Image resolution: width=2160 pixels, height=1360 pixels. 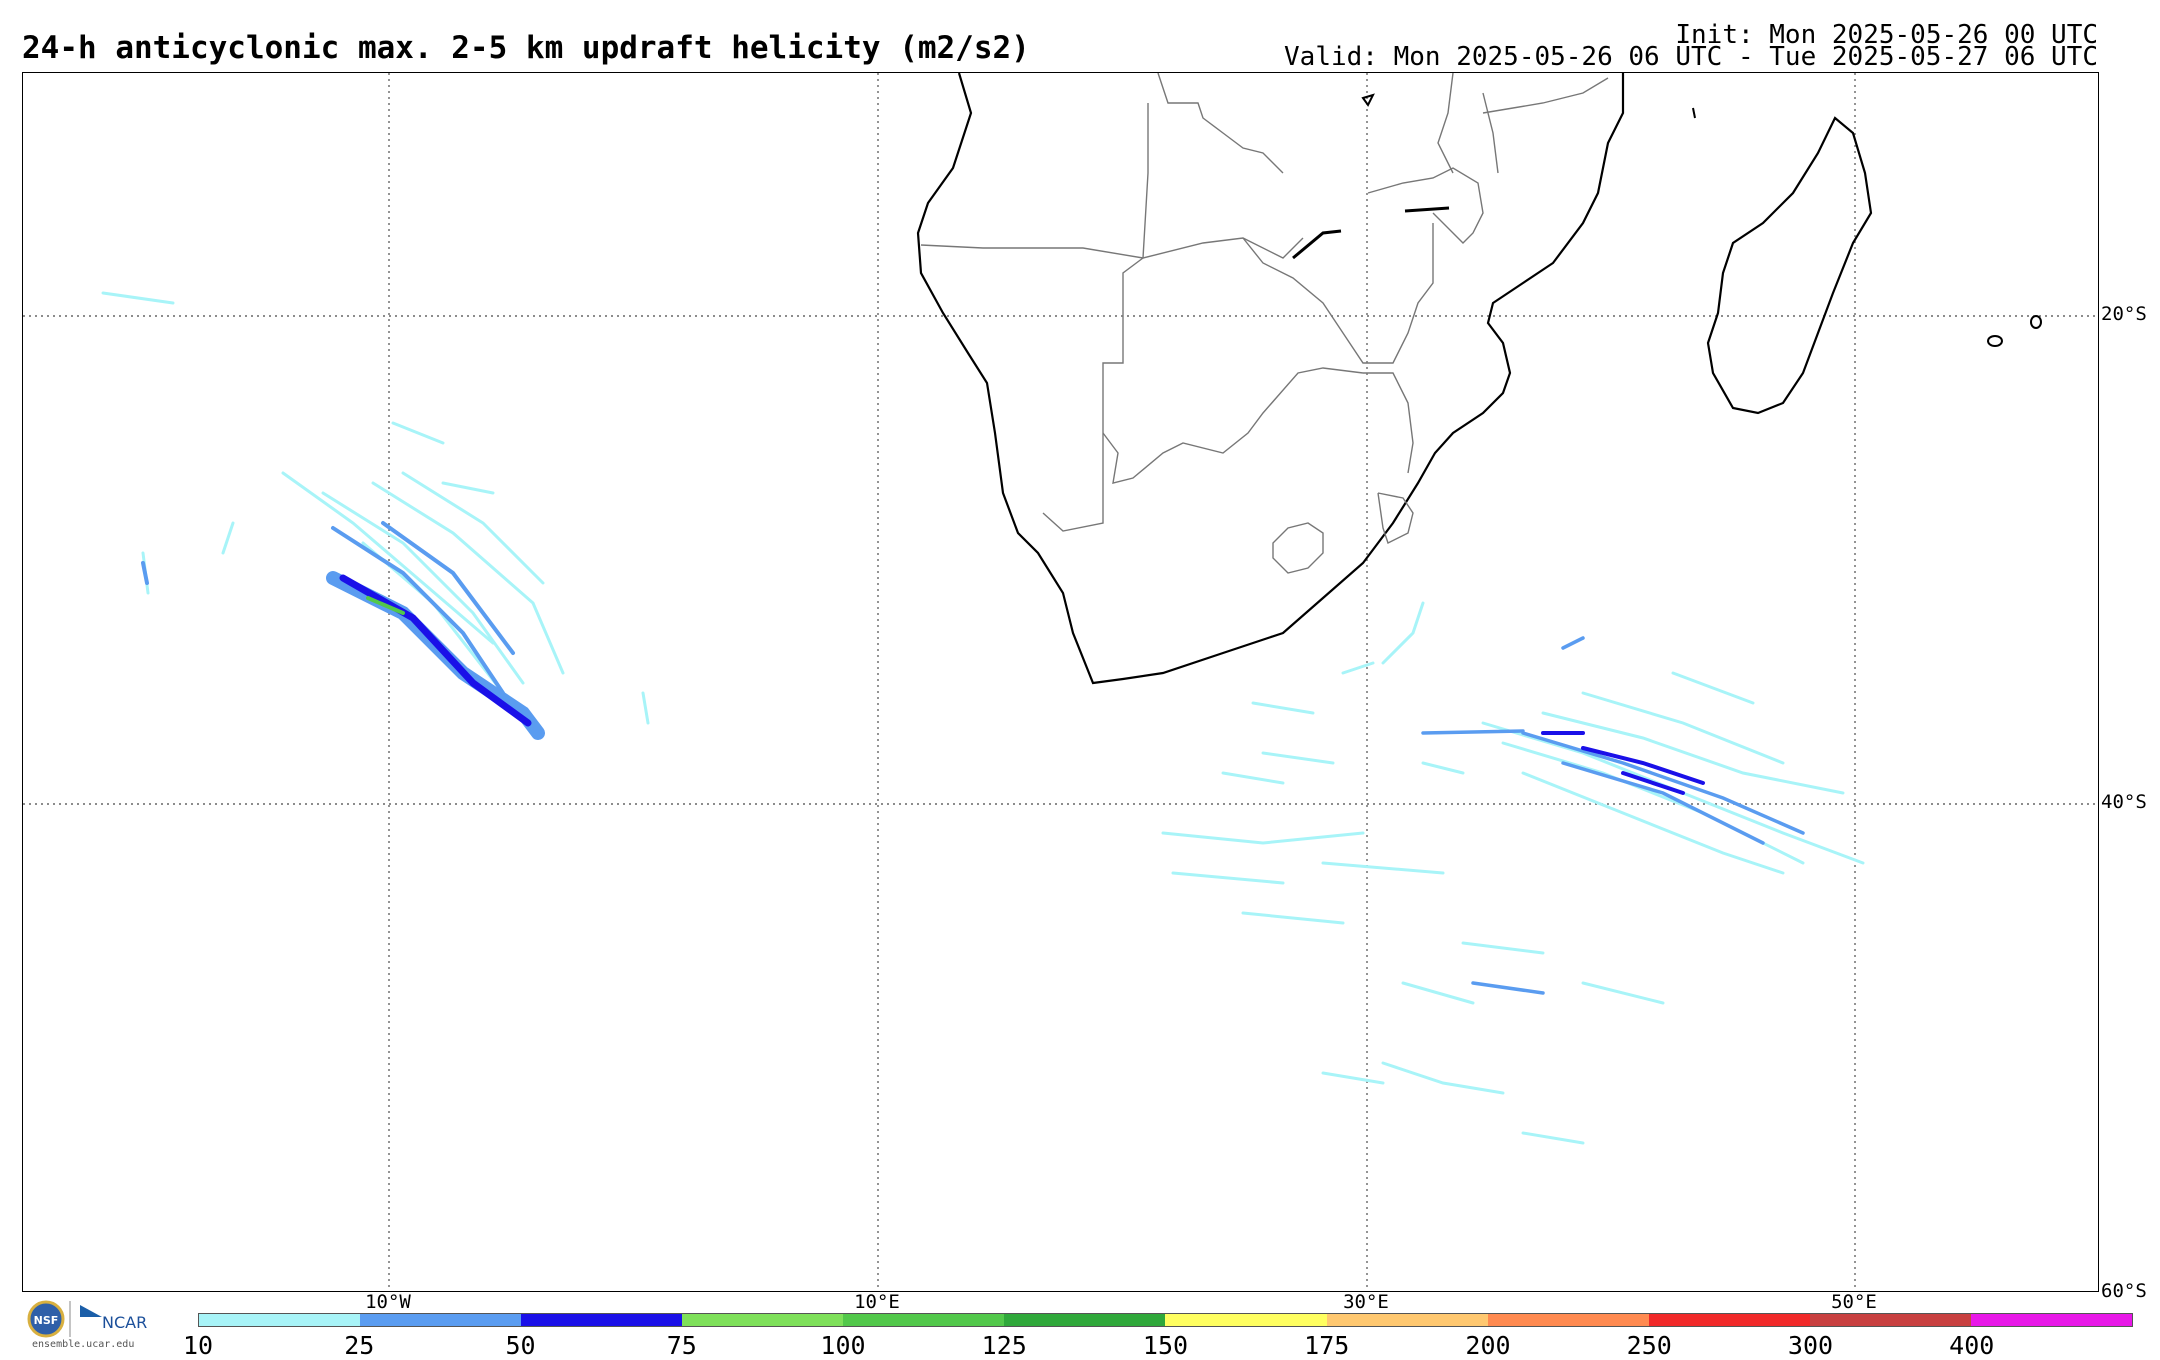 I want to click on swath-west-peak, so click(x=385, y=605).